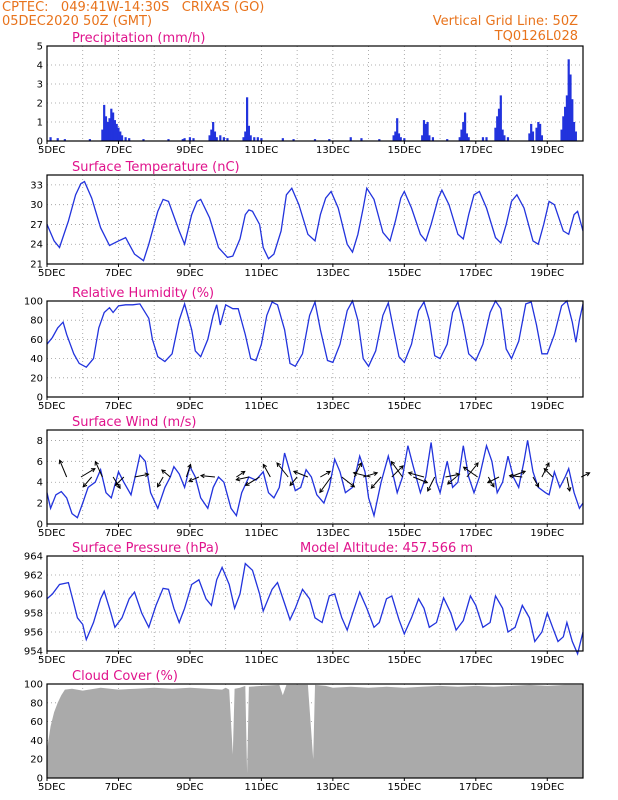  What do you see at coordinates (33, 557) in the screenshot?
I see `y-tick-label: 964` at bounding box center [33, 557].